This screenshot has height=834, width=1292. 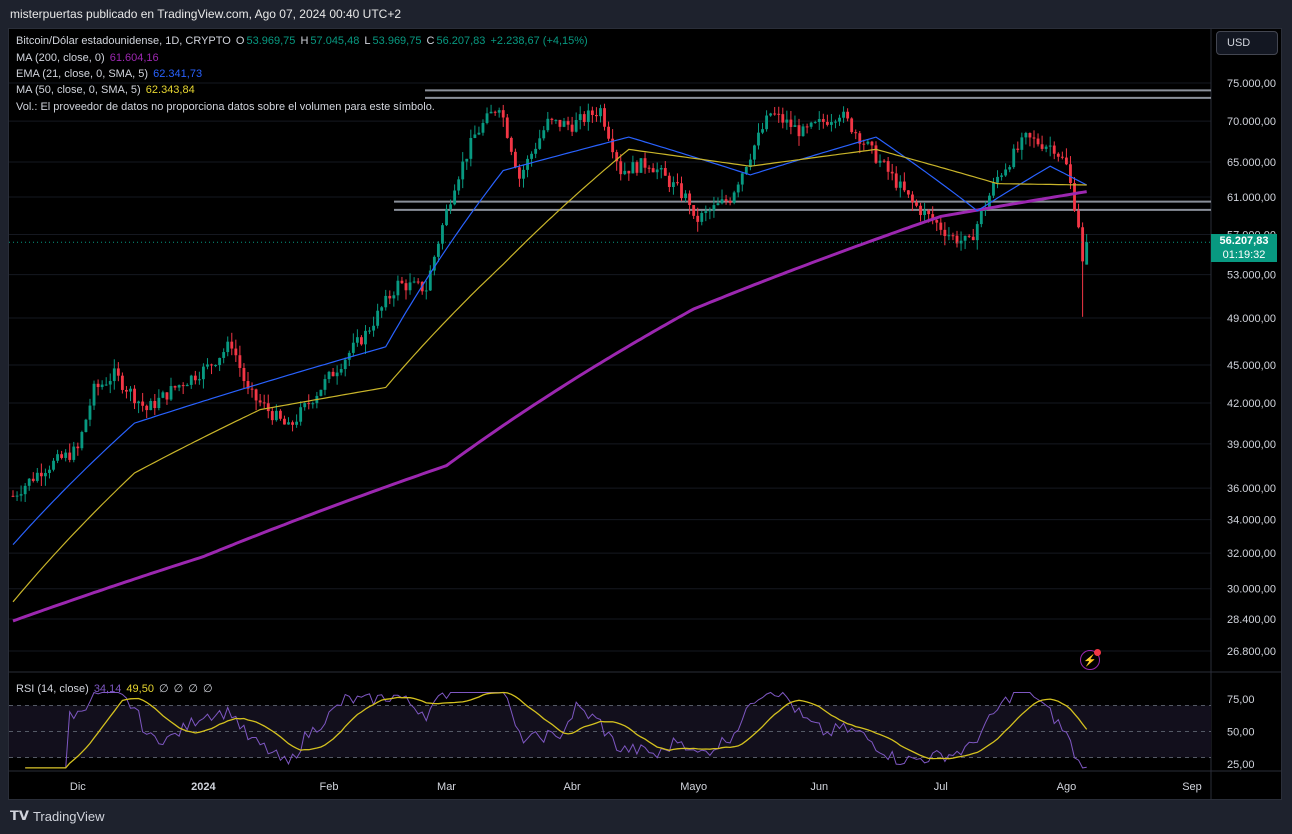 I want to click on open-label: O, so click(x=240, y=41).